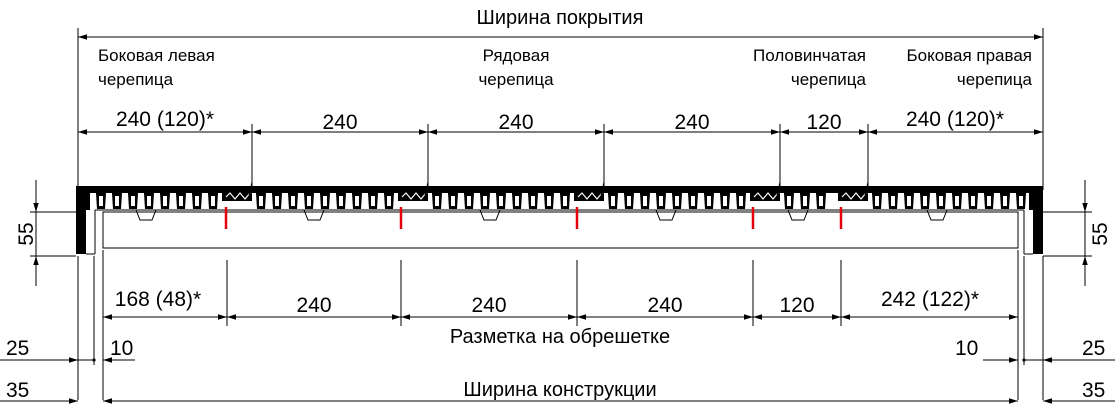  What do you see at coordinates (560, 157) in the screenshot?
I see `top-dim-ticks` at bounding box center [560, 157].